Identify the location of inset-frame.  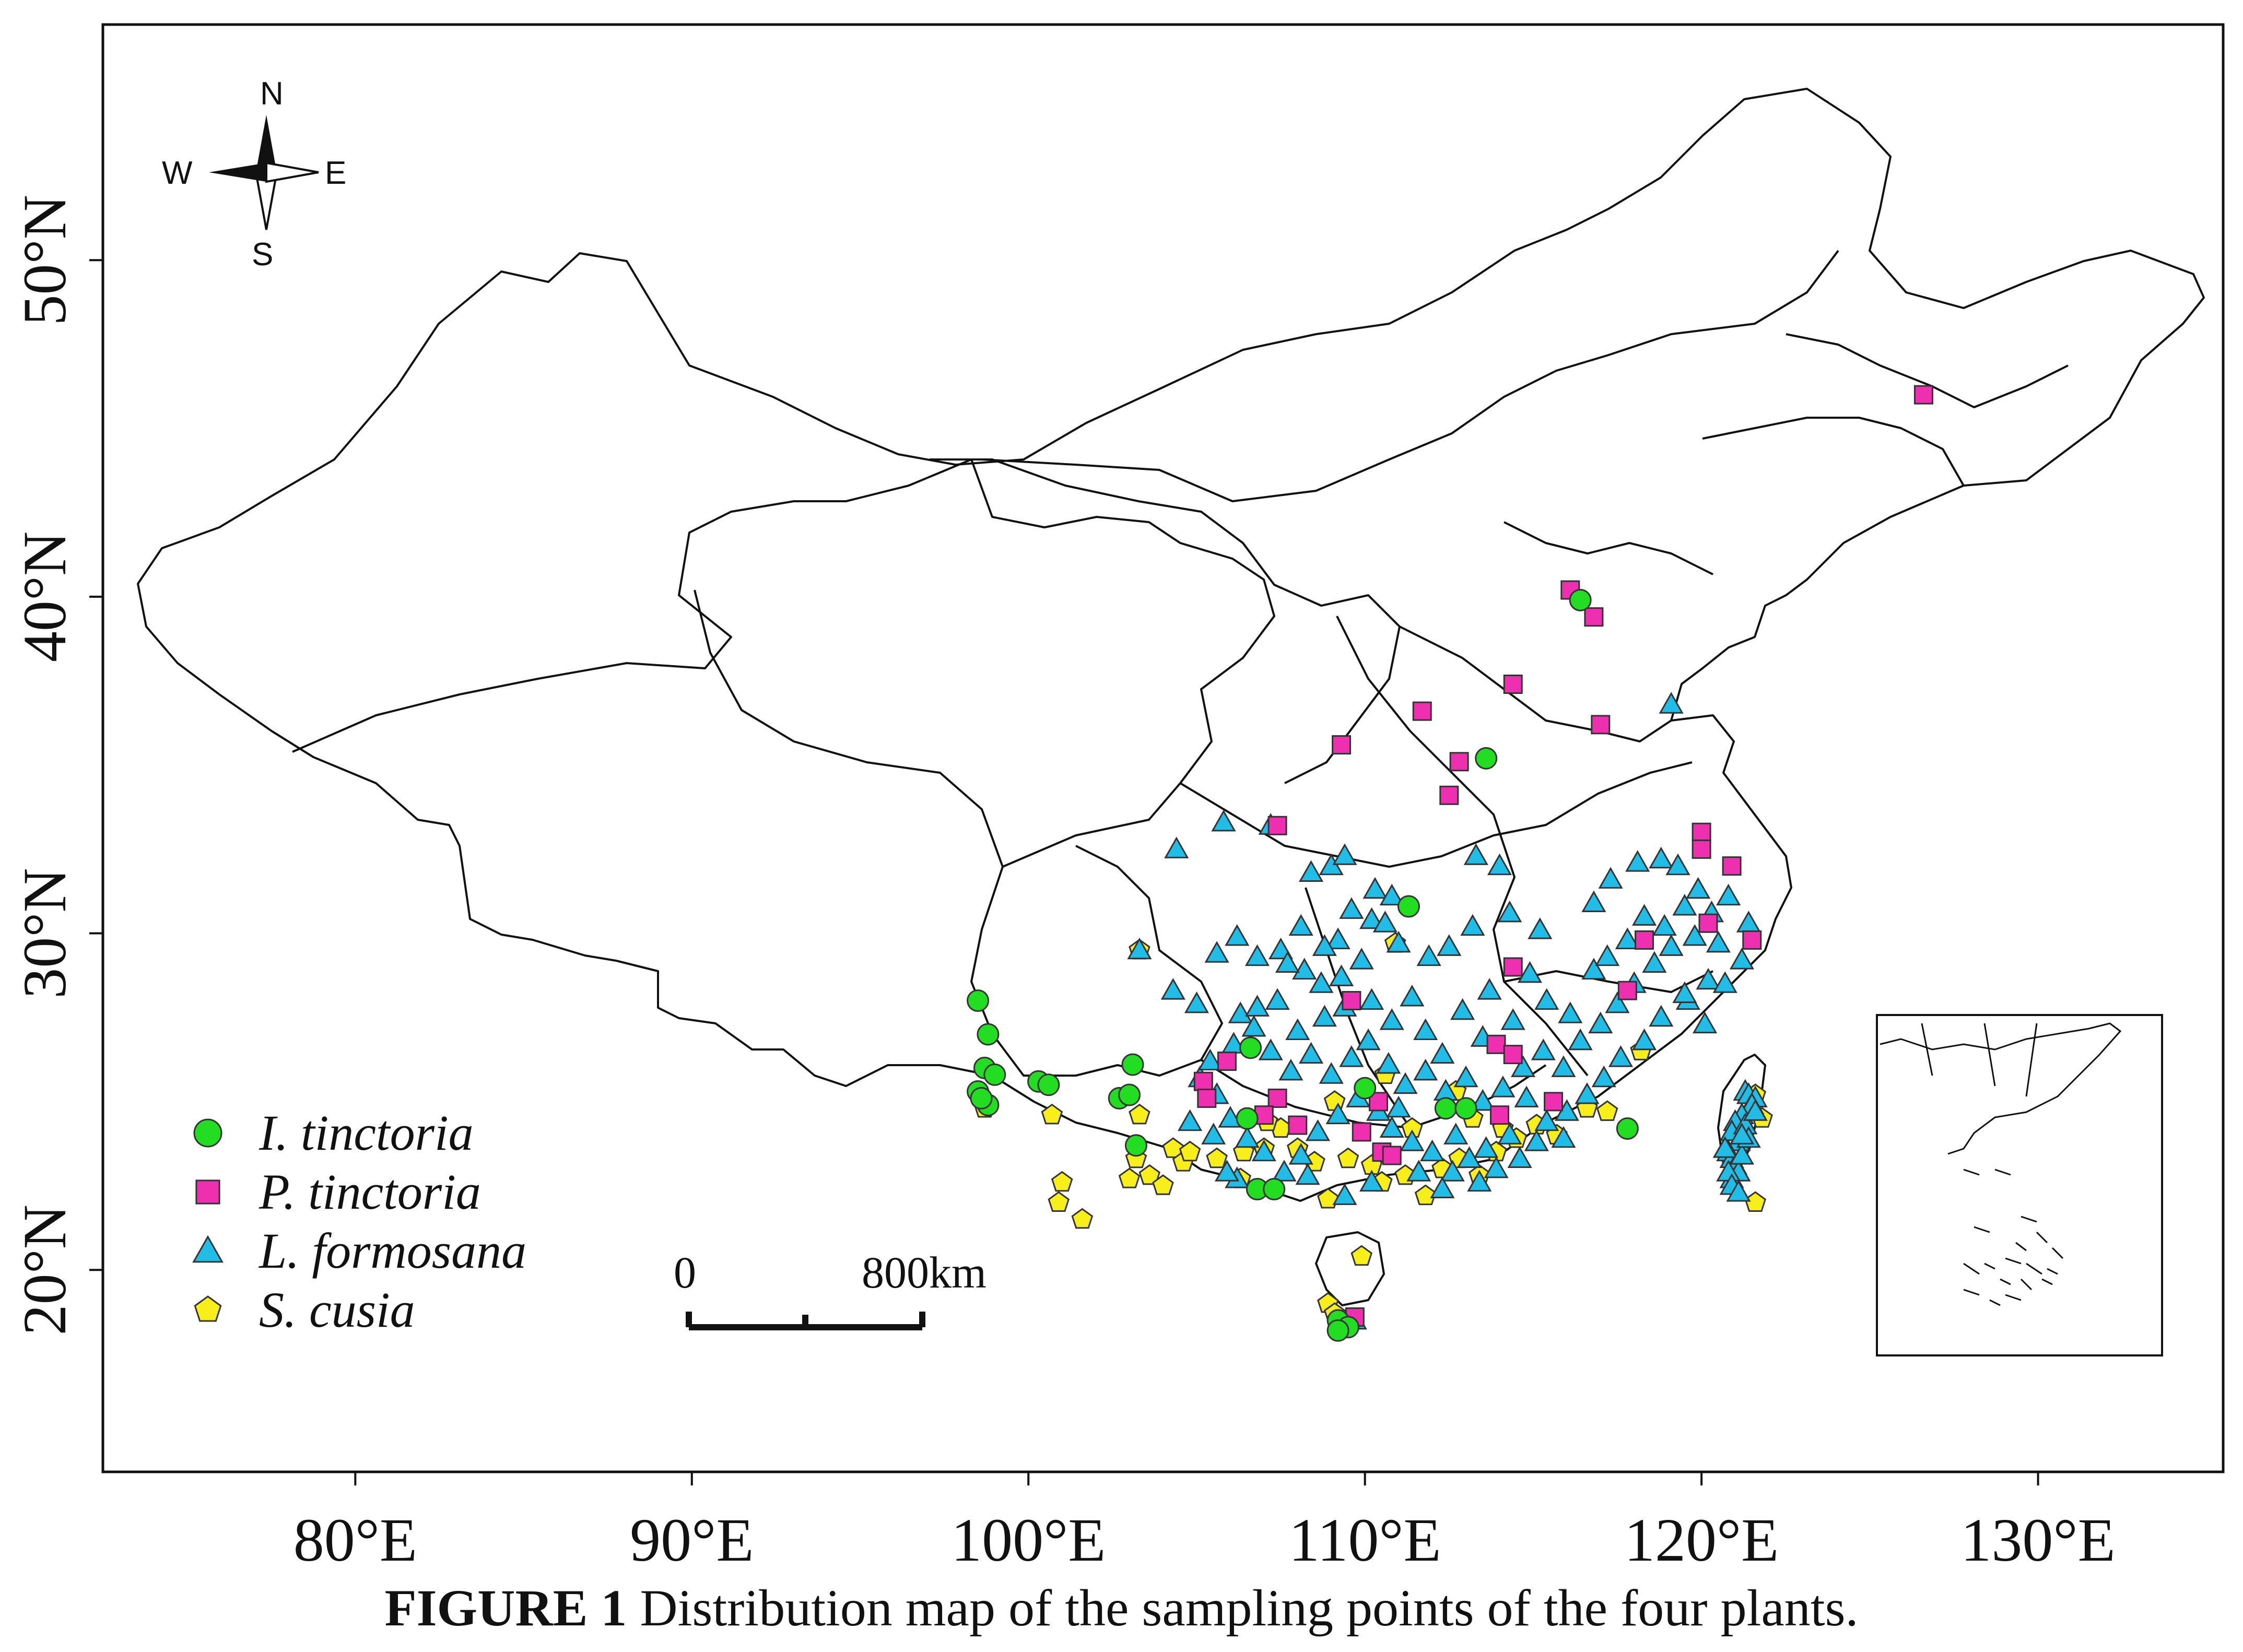
(2019, 1185).